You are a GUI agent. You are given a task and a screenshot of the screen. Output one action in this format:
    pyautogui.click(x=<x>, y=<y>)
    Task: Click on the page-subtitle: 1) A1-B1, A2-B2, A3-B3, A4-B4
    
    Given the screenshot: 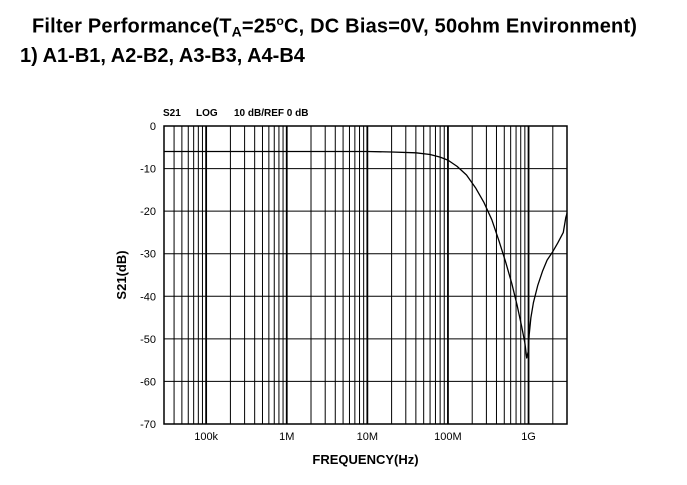 What is the action you would take?
    pyautogui.click(x=162, y=56)
    